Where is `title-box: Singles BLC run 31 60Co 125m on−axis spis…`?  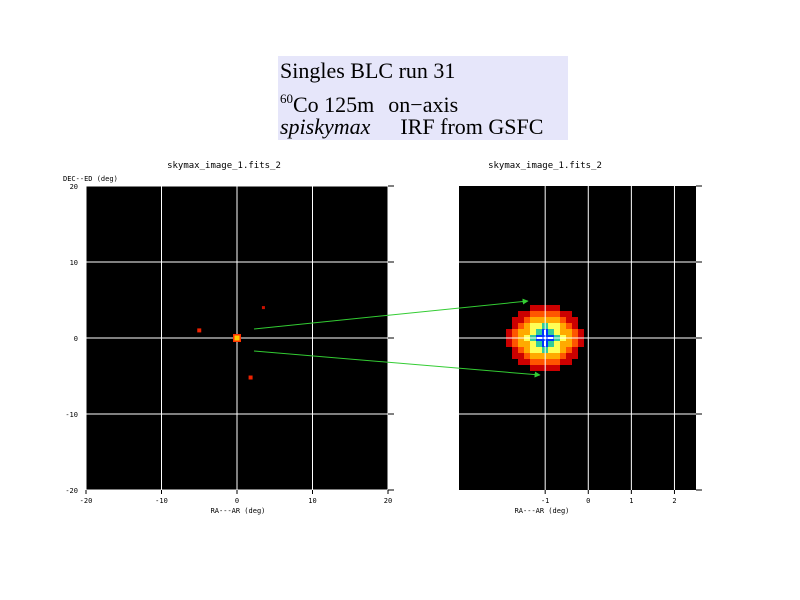
title-box: Singles BLC run 31 60Co 125m on−axis spis… is located at coordinates (423, 98).